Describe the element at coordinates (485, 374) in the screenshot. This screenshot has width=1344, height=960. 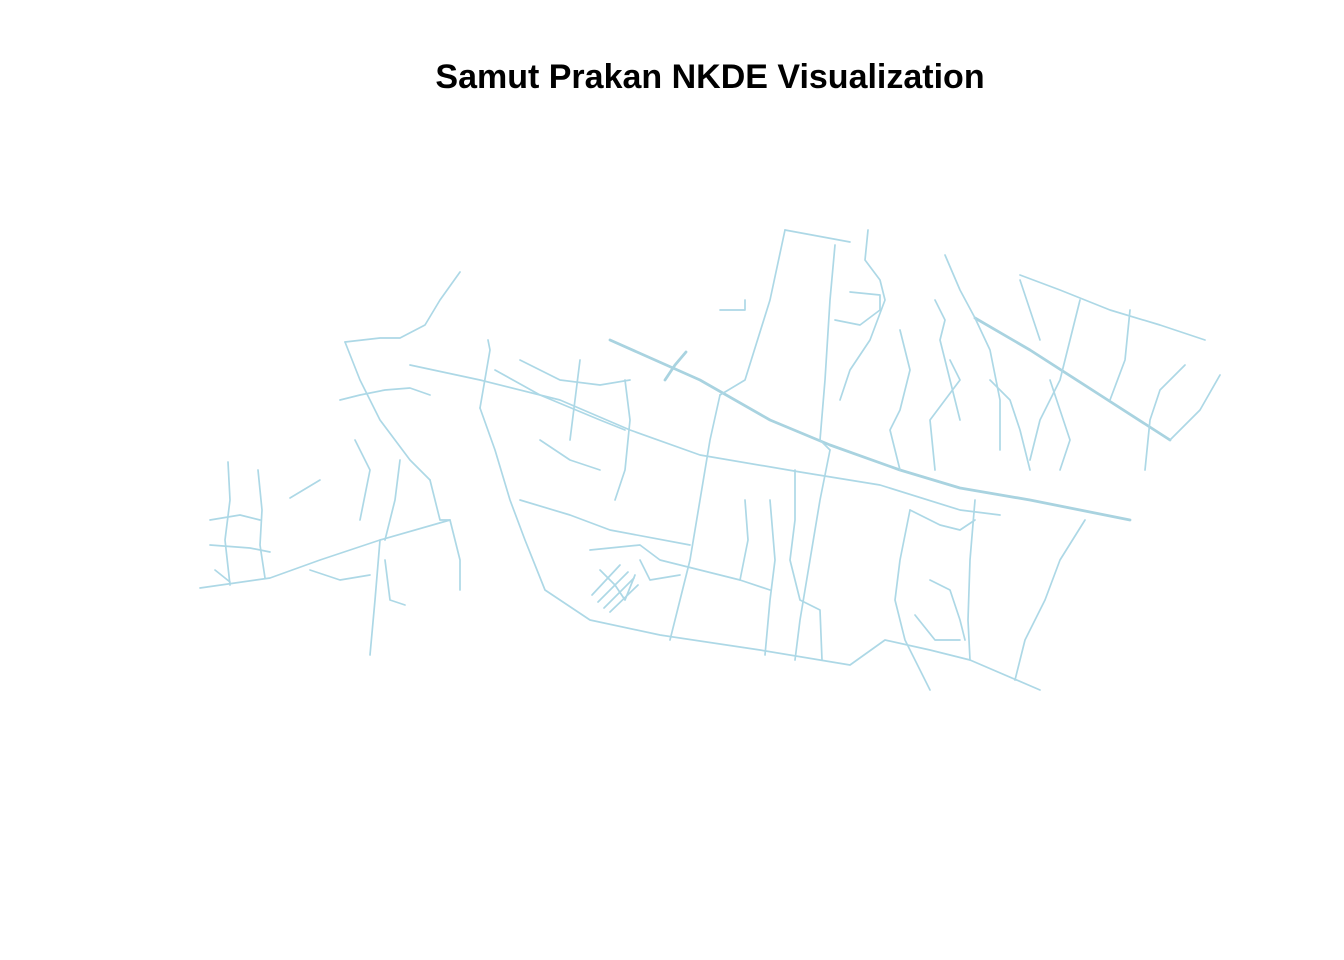
I see `road-central-west-vertical` at that location.